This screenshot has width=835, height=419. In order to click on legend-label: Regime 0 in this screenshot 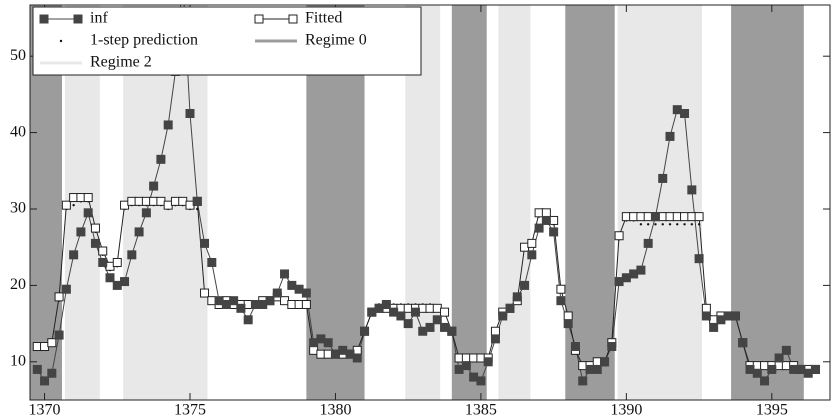, I will do `click(336, 40)`.